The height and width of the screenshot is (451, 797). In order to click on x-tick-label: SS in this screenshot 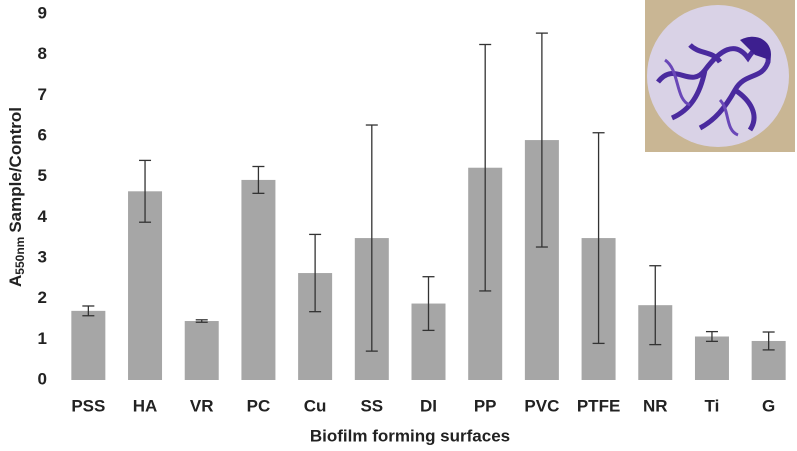, I will do `click(371, 405)`.